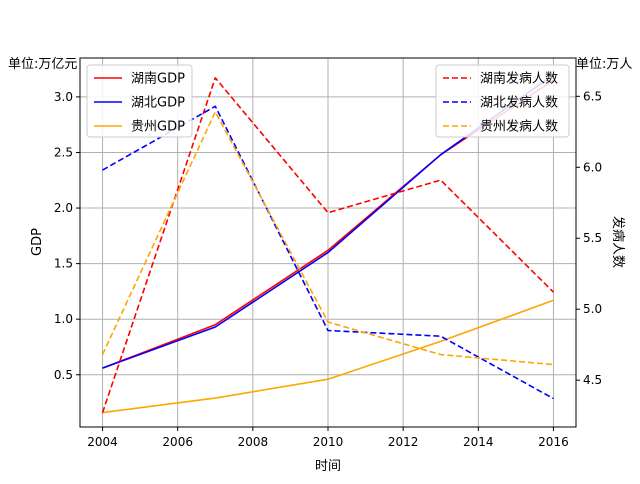  Describe the element at coordinates (592, 238) in the screenshot. I see `y-right-tick-label: 5.5` at that location.